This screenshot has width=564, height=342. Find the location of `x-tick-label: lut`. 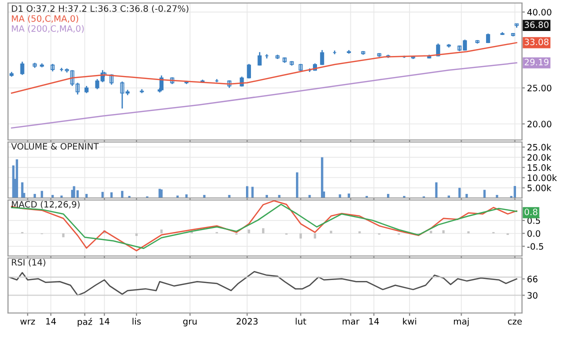

x-tick-label: lut is located at coordinates (301, 321).